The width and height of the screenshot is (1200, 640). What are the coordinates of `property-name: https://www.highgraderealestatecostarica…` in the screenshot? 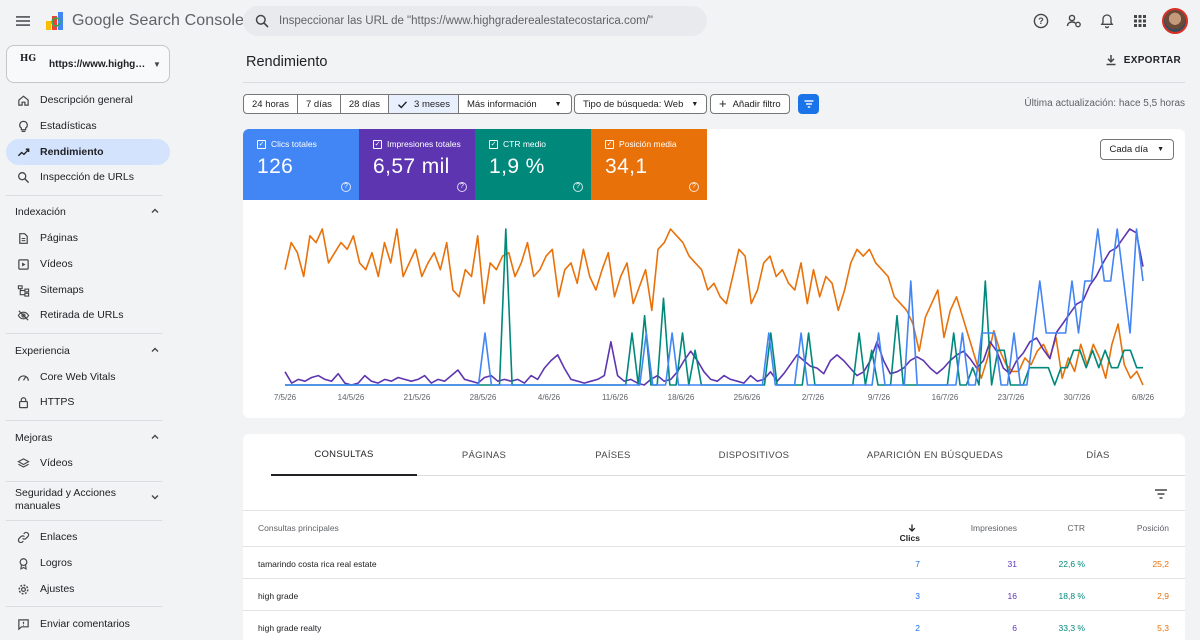 It's located at (99, 64).